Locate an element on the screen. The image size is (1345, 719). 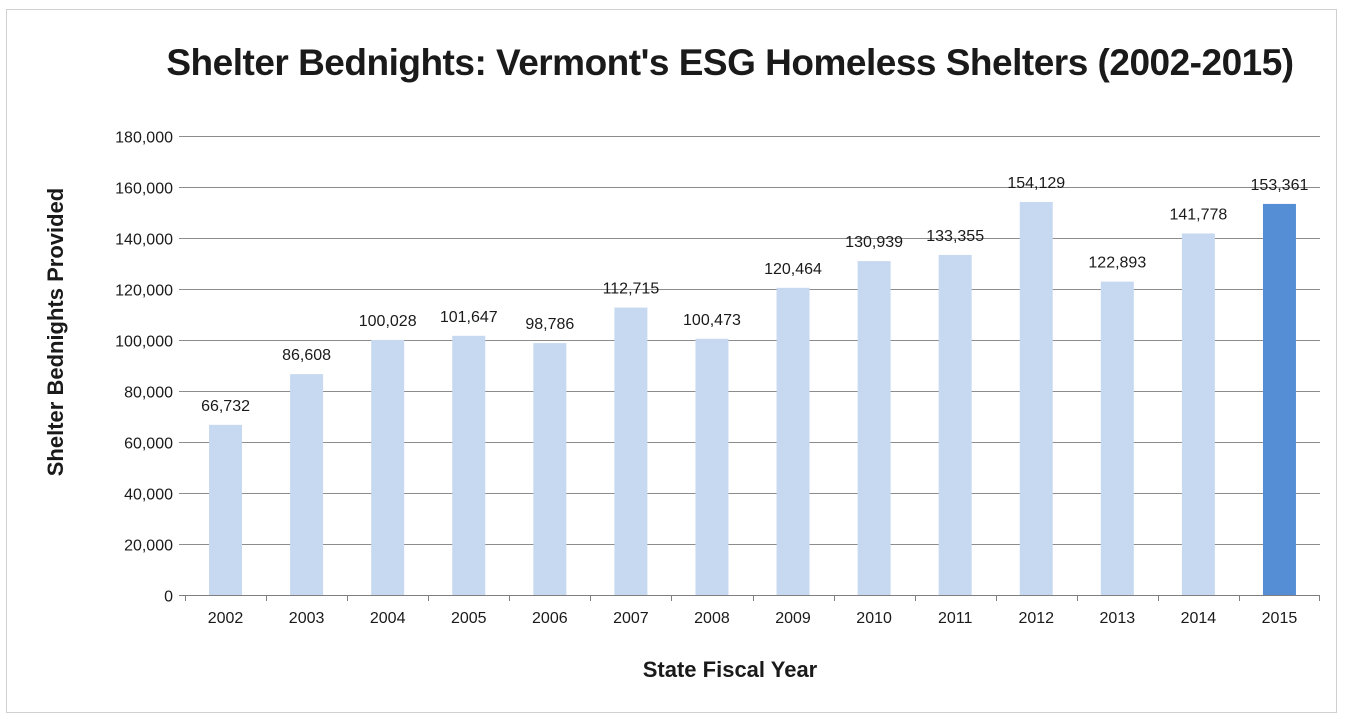
x-tick-label-2003: 2003 is located at coordinates (307, 618).